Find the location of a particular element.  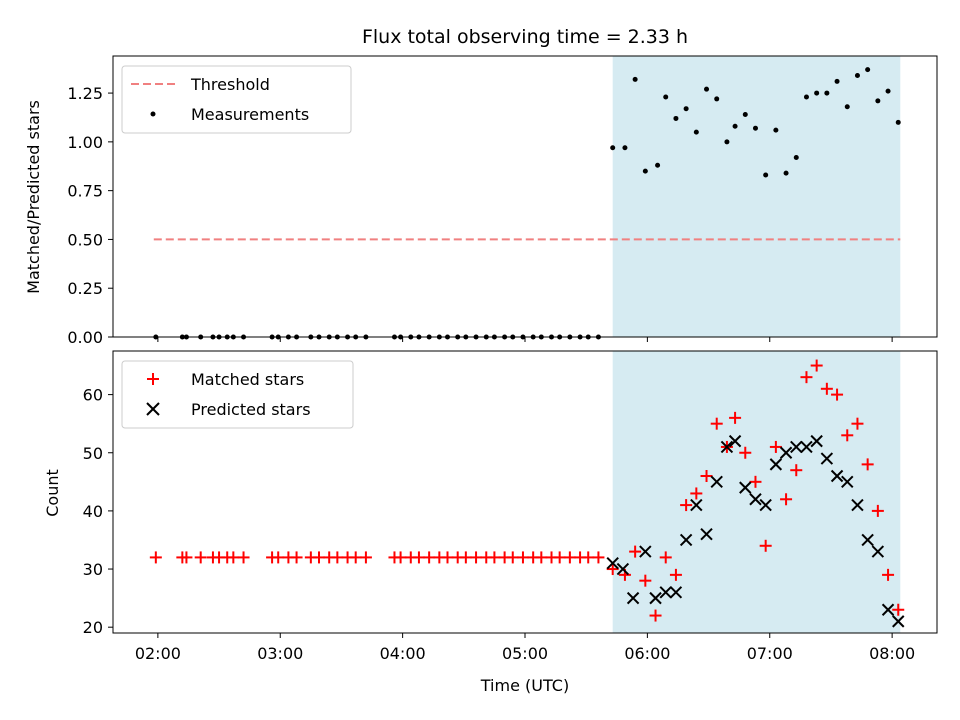

y-tick-label: 0.00 is located at coordinates (85, 337).